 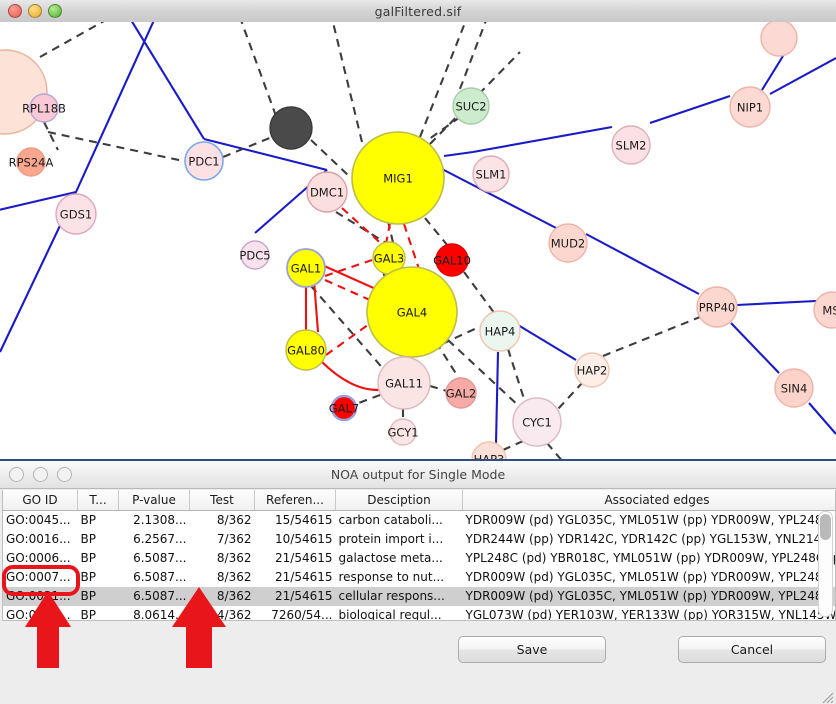 I want to click on label-prp40: PRP40, so click(x=717, y=308).